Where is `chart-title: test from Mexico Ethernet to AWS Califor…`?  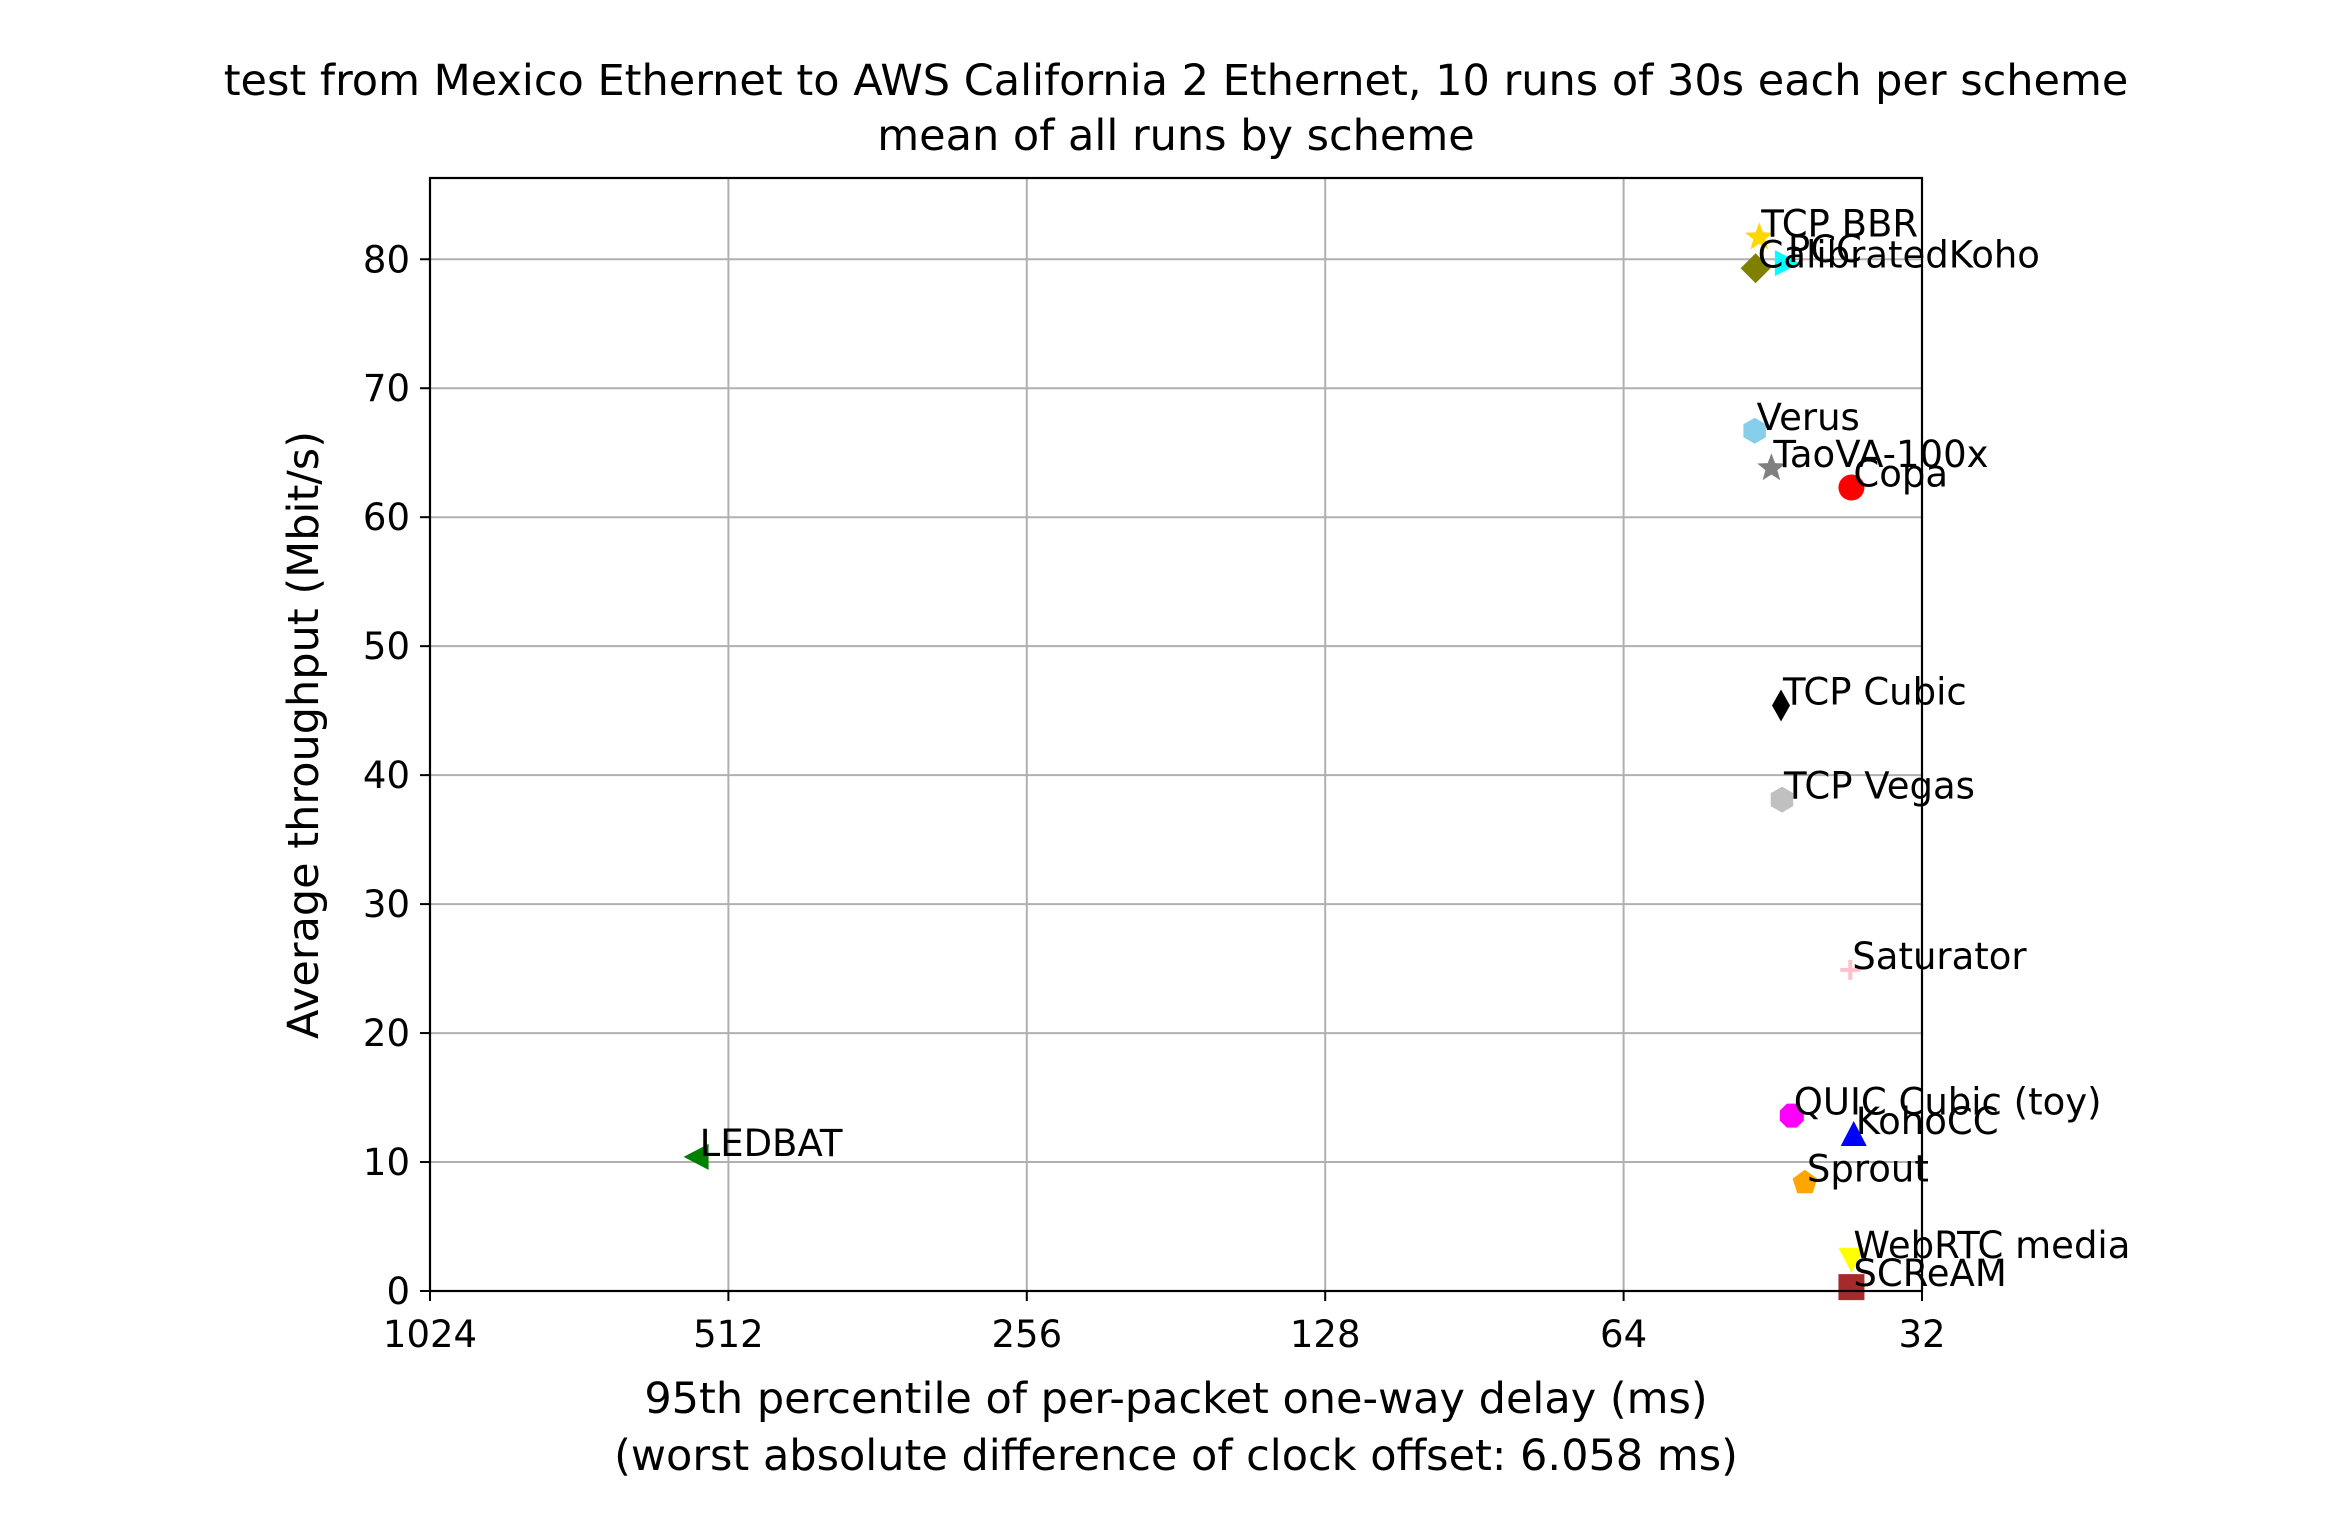 chart-title: test from Mexico Ethernet to AWS Califor… is located at coordinates (1176, 81).